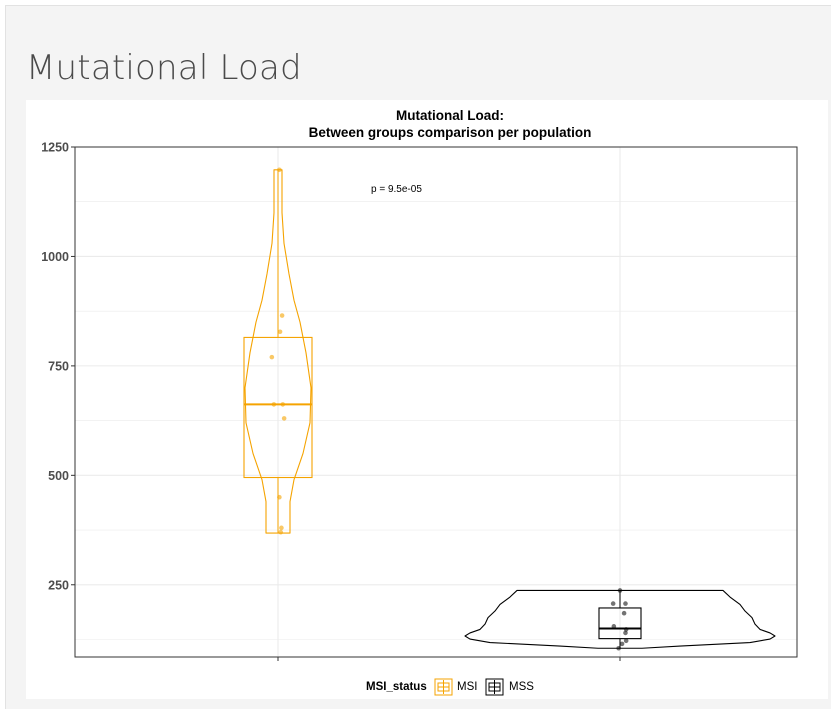 The width and height of the screenshot is (831, 709). Describe the element at coordinates (278, 407) in the screenshot. I see `box-msi` at that location.